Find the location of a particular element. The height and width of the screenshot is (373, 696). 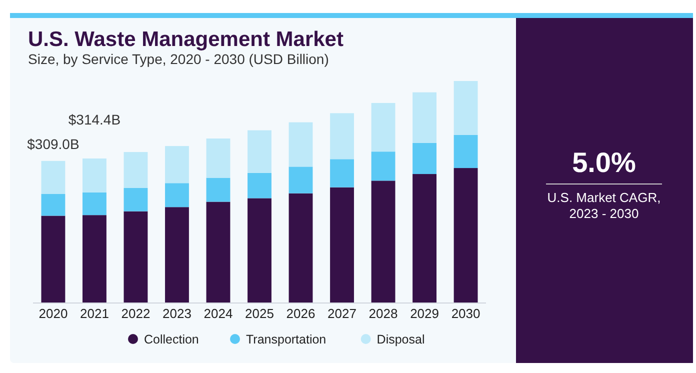

x-tick-label: 2028 is located at coordinates (383, 313).